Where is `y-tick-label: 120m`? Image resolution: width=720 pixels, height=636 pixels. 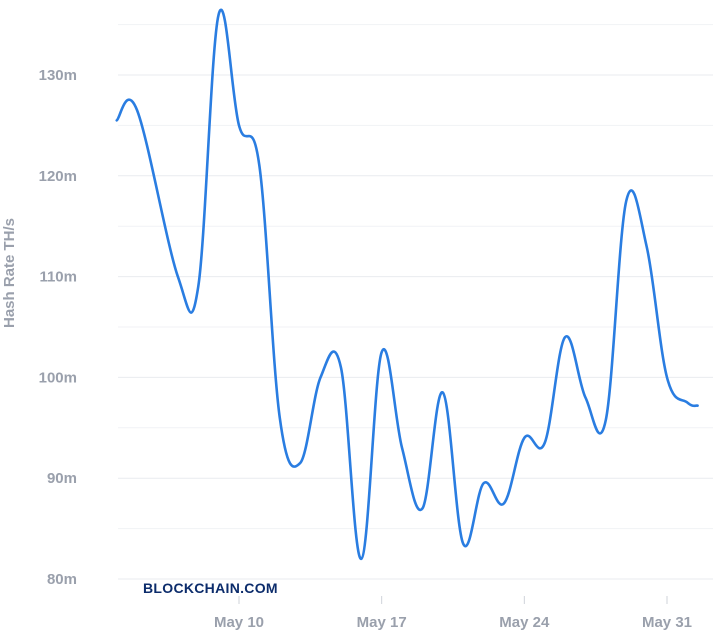
y-tick-label: 120m is located at coordinates (58, 176).